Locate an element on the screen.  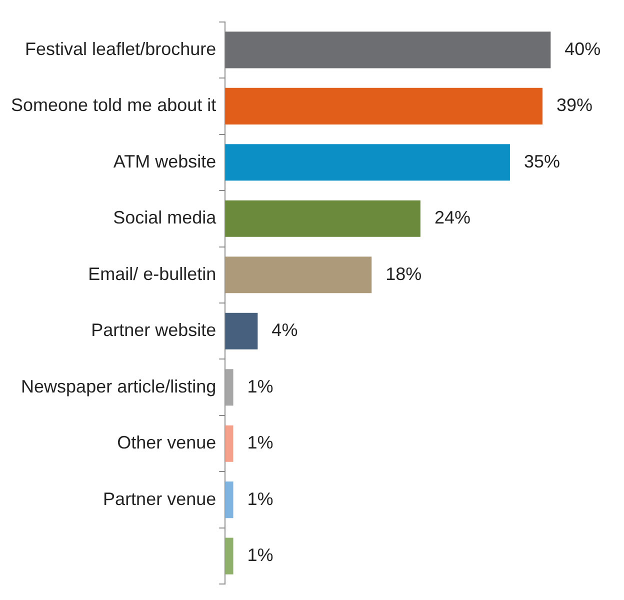
data-label: 40% is located at coordinates (582, 48).